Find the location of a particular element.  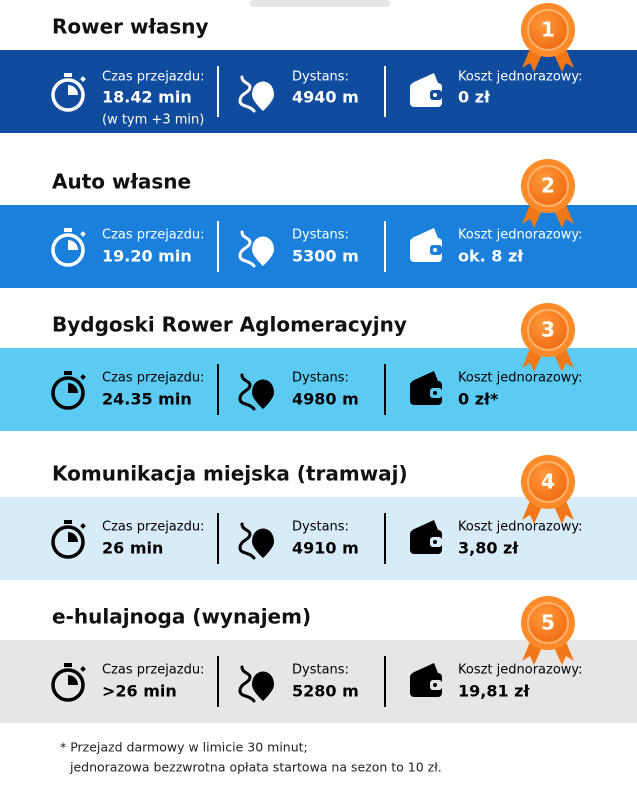

cost-value: 19,81 zł is located at coordinates (494, 691).